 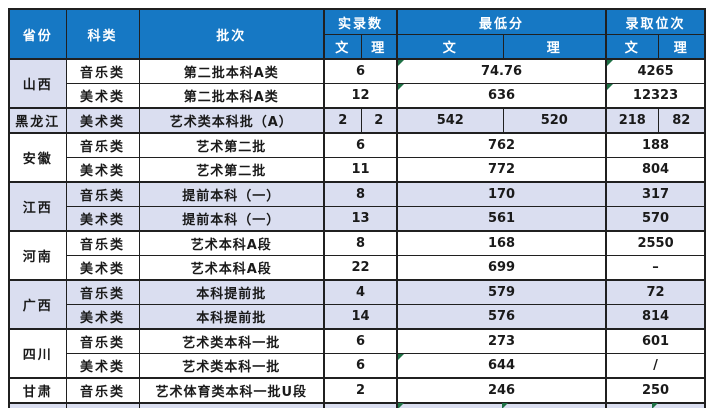 What do you see at coordinates (655, 268) in the screenshot?
I see `cell-admit-rank: –` at bounding box center [655, 268].